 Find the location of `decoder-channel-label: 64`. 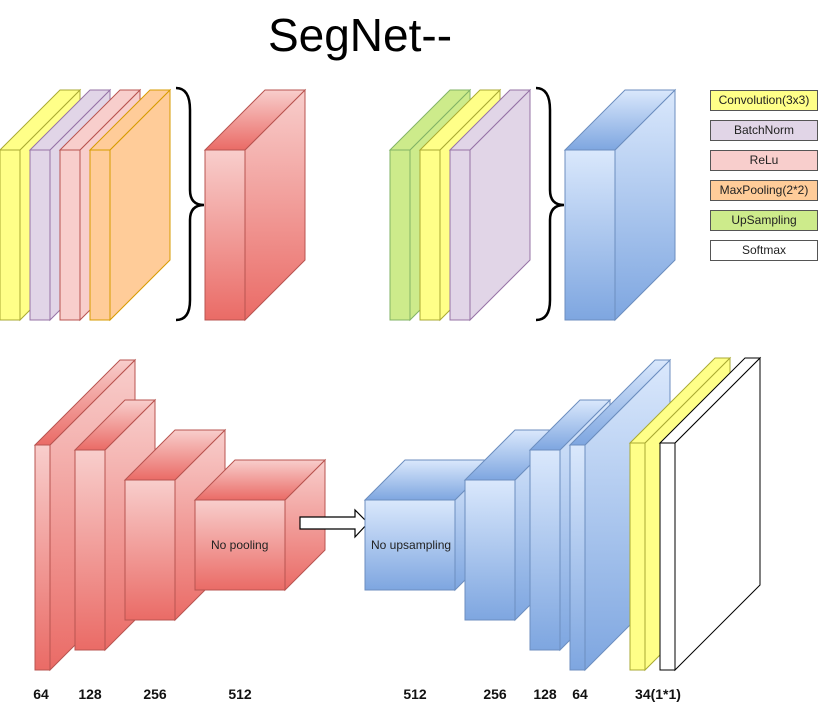

decoder-channel-label: 64 is located at coordinates (580, 694).